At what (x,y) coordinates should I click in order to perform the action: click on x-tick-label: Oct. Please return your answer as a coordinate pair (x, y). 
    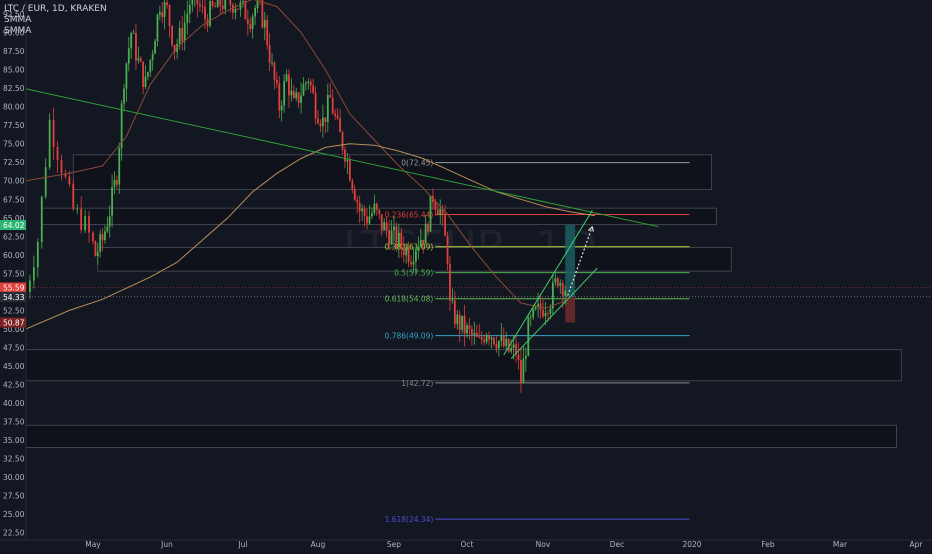
    Looking at the image, I should click on (467, 544).